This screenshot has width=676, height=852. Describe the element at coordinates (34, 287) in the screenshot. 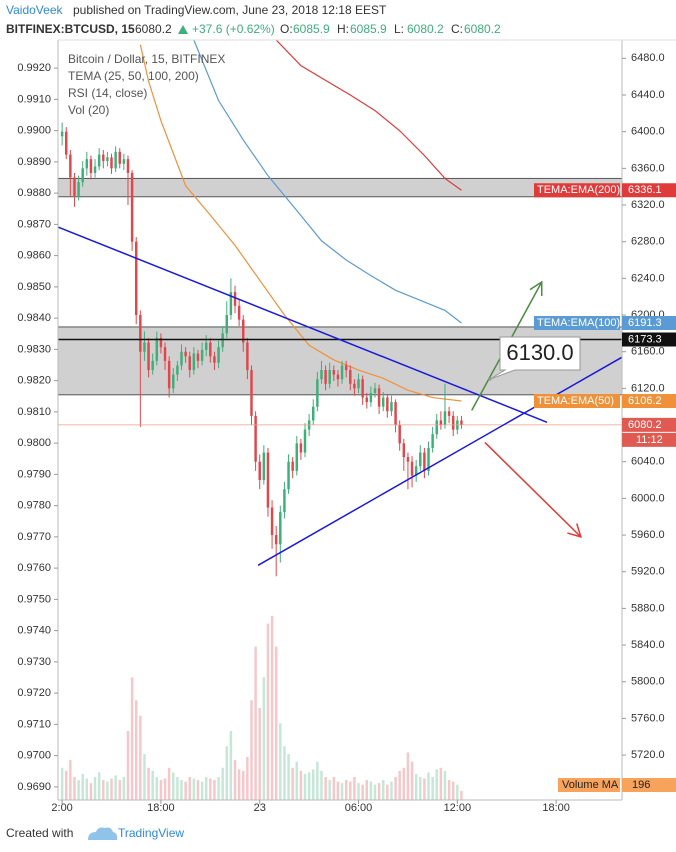

I see `y2-tick-label: 0.9850` at that location.